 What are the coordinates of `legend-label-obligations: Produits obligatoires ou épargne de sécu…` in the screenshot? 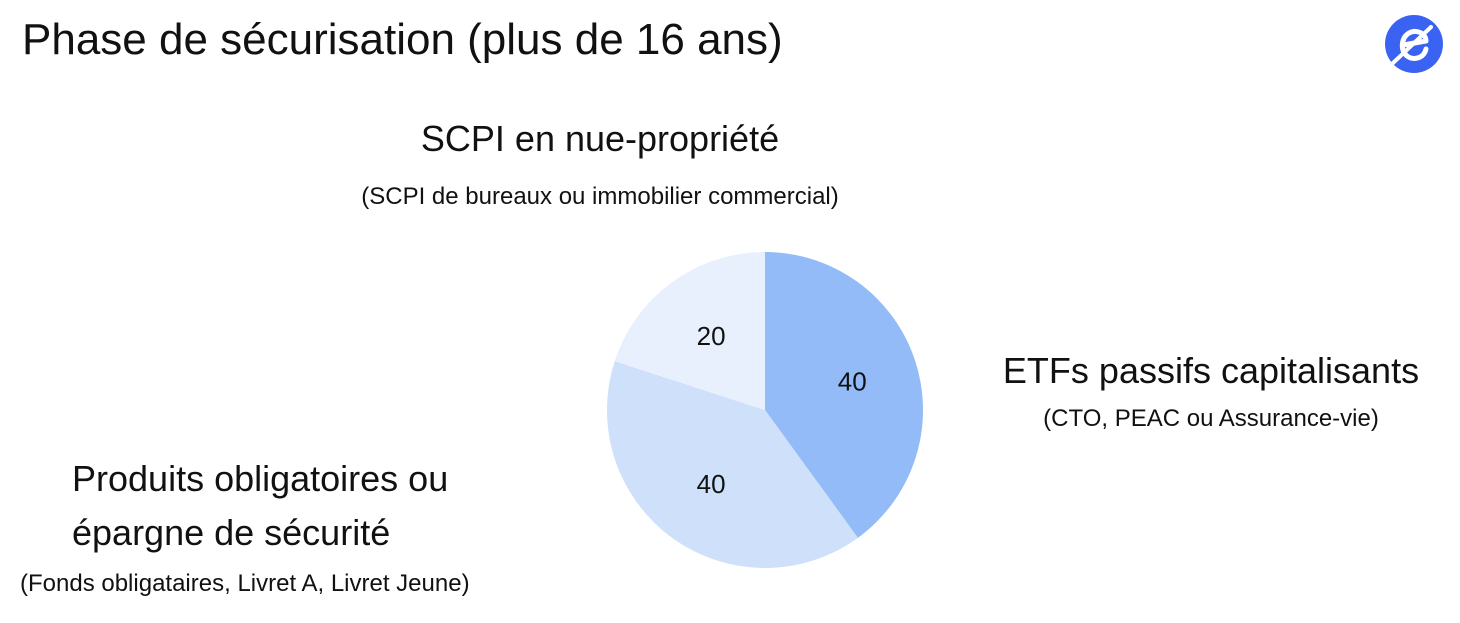 It's located at (281, 525).